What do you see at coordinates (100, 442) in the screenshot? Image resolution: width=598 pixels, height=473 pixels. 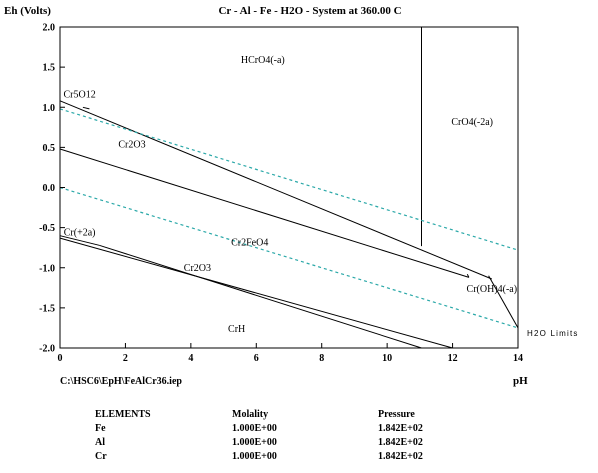 I see `table-row-element: Al` at bounding box center [100, 442].